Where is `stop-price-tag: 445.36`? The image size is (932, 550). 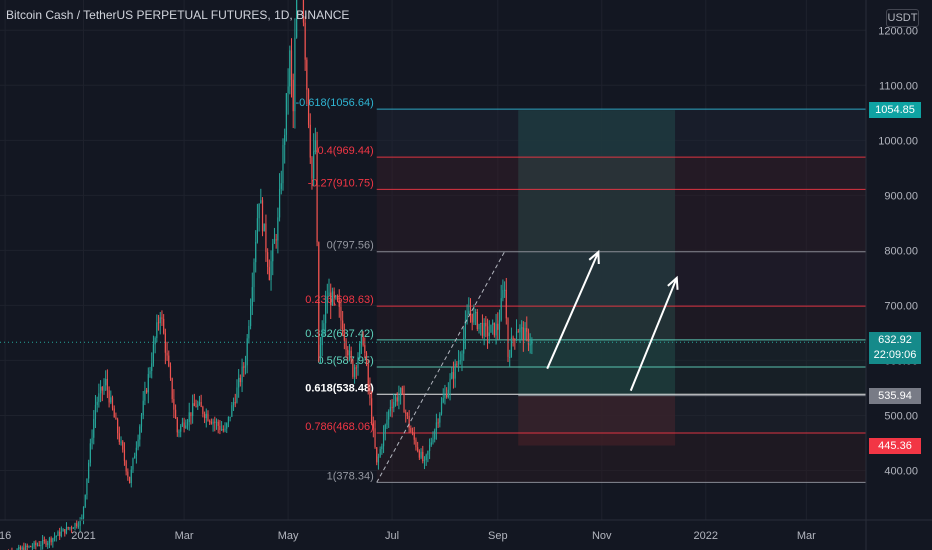 stop-price-tag: 445.36 is located at coordinates (895, 445).